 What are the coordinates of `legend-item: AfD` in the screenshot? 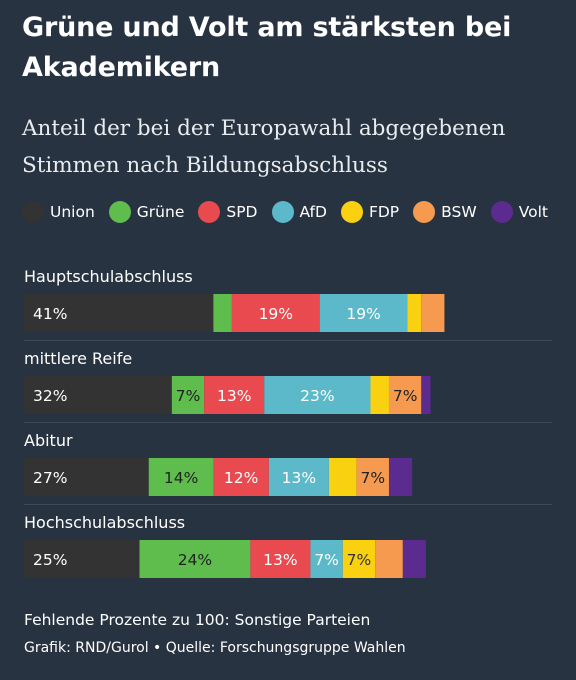 It's located at (299, 212).